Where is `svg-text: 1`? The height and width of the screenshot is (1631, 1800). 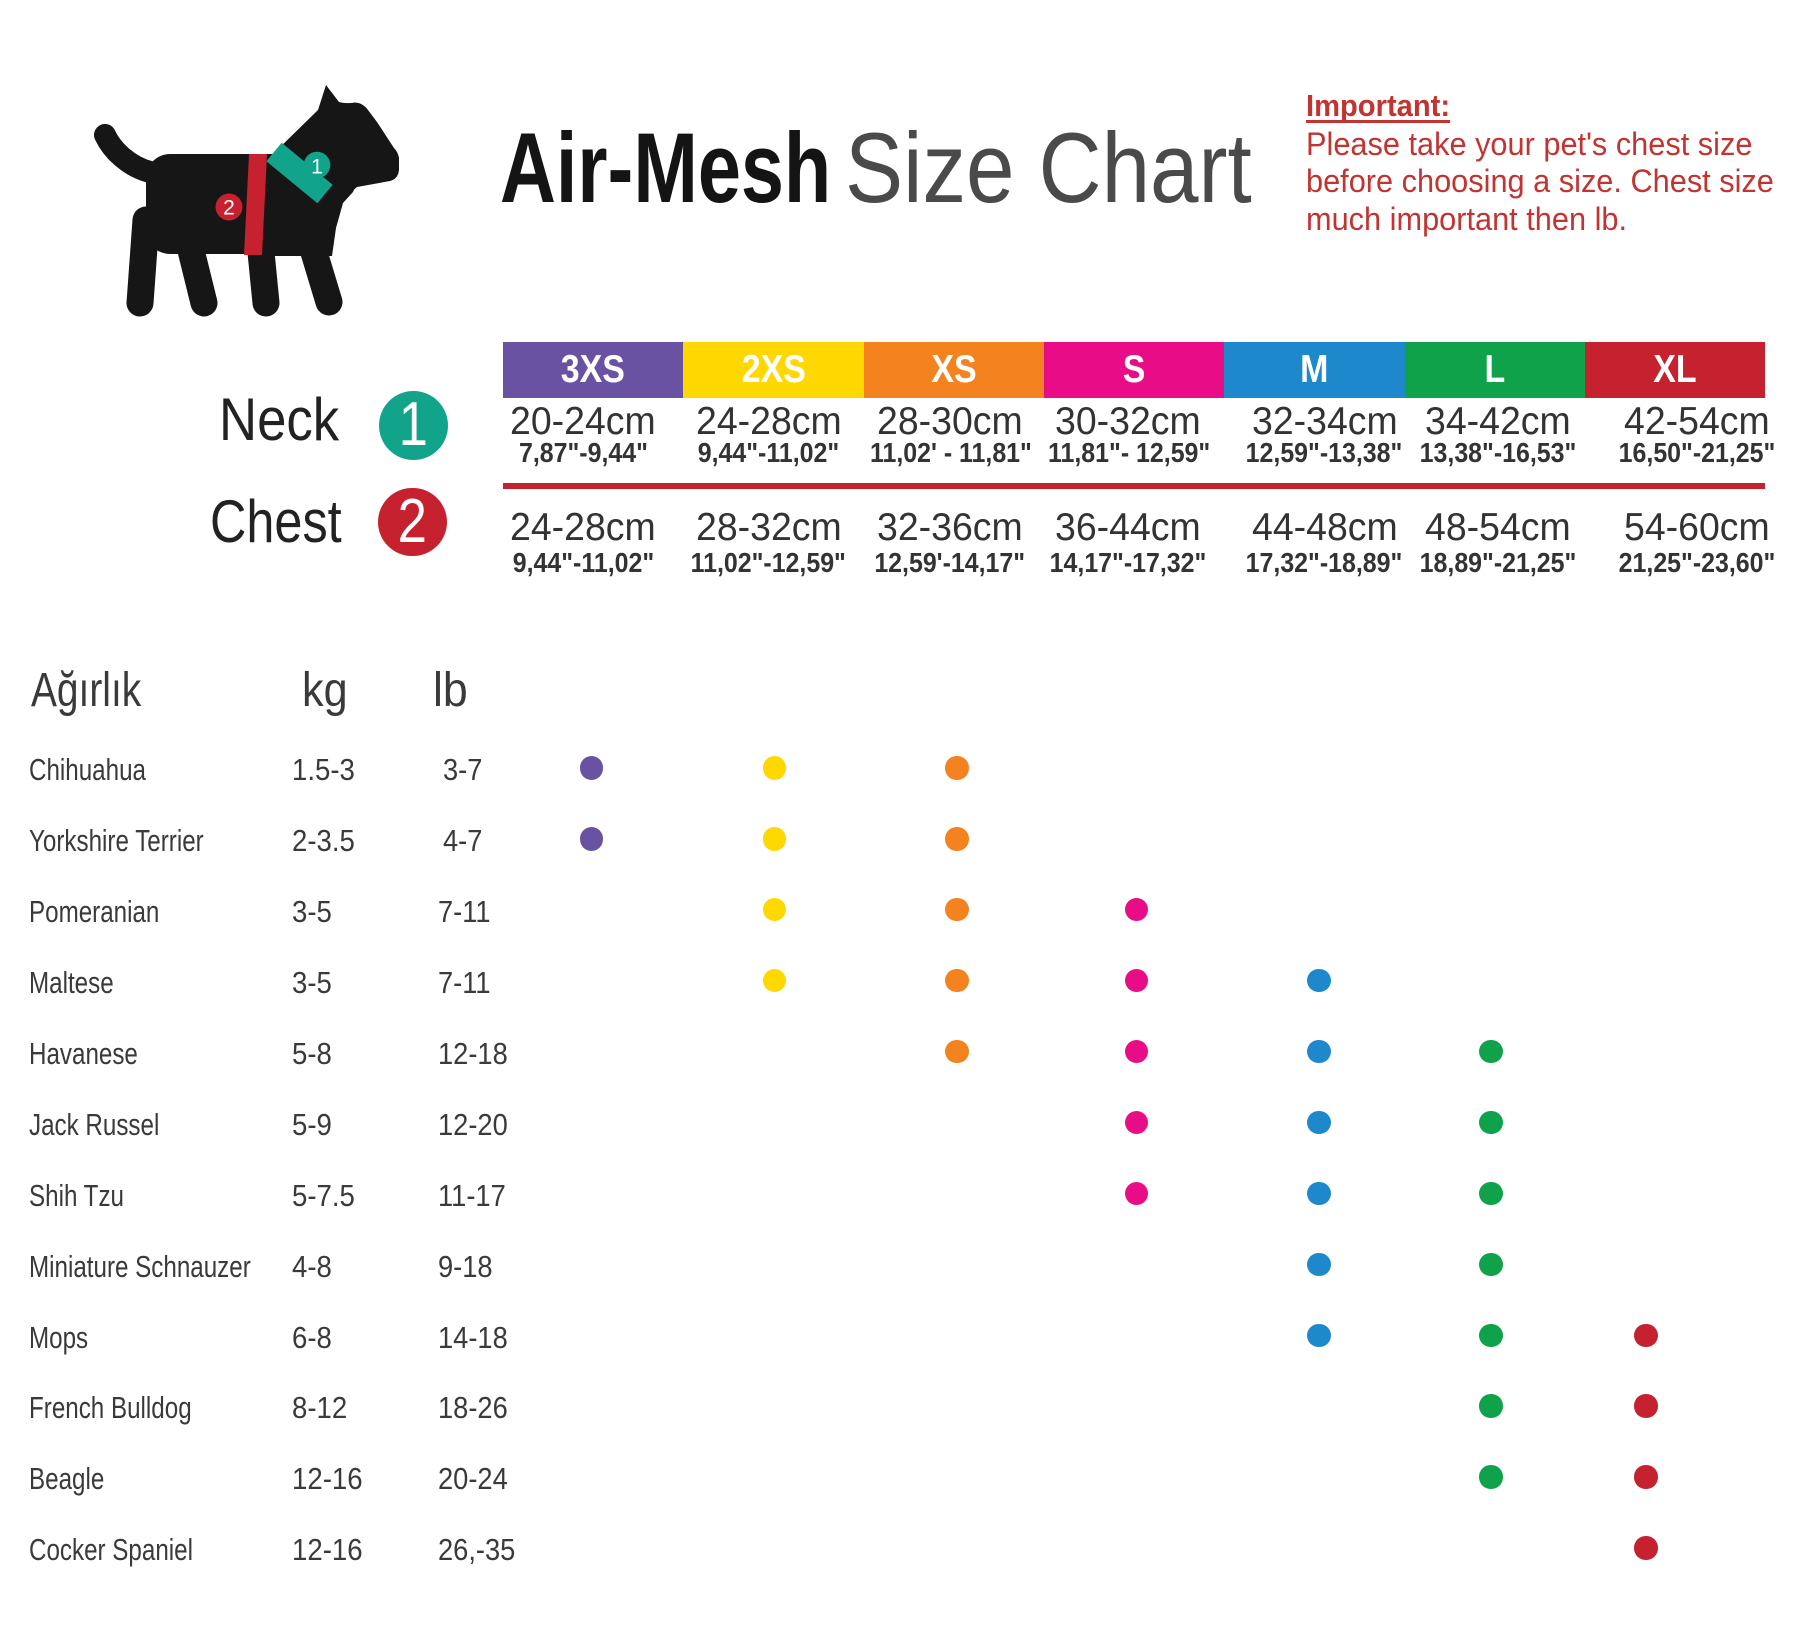
svg-text: 1 is located at coordinates (317, 167).